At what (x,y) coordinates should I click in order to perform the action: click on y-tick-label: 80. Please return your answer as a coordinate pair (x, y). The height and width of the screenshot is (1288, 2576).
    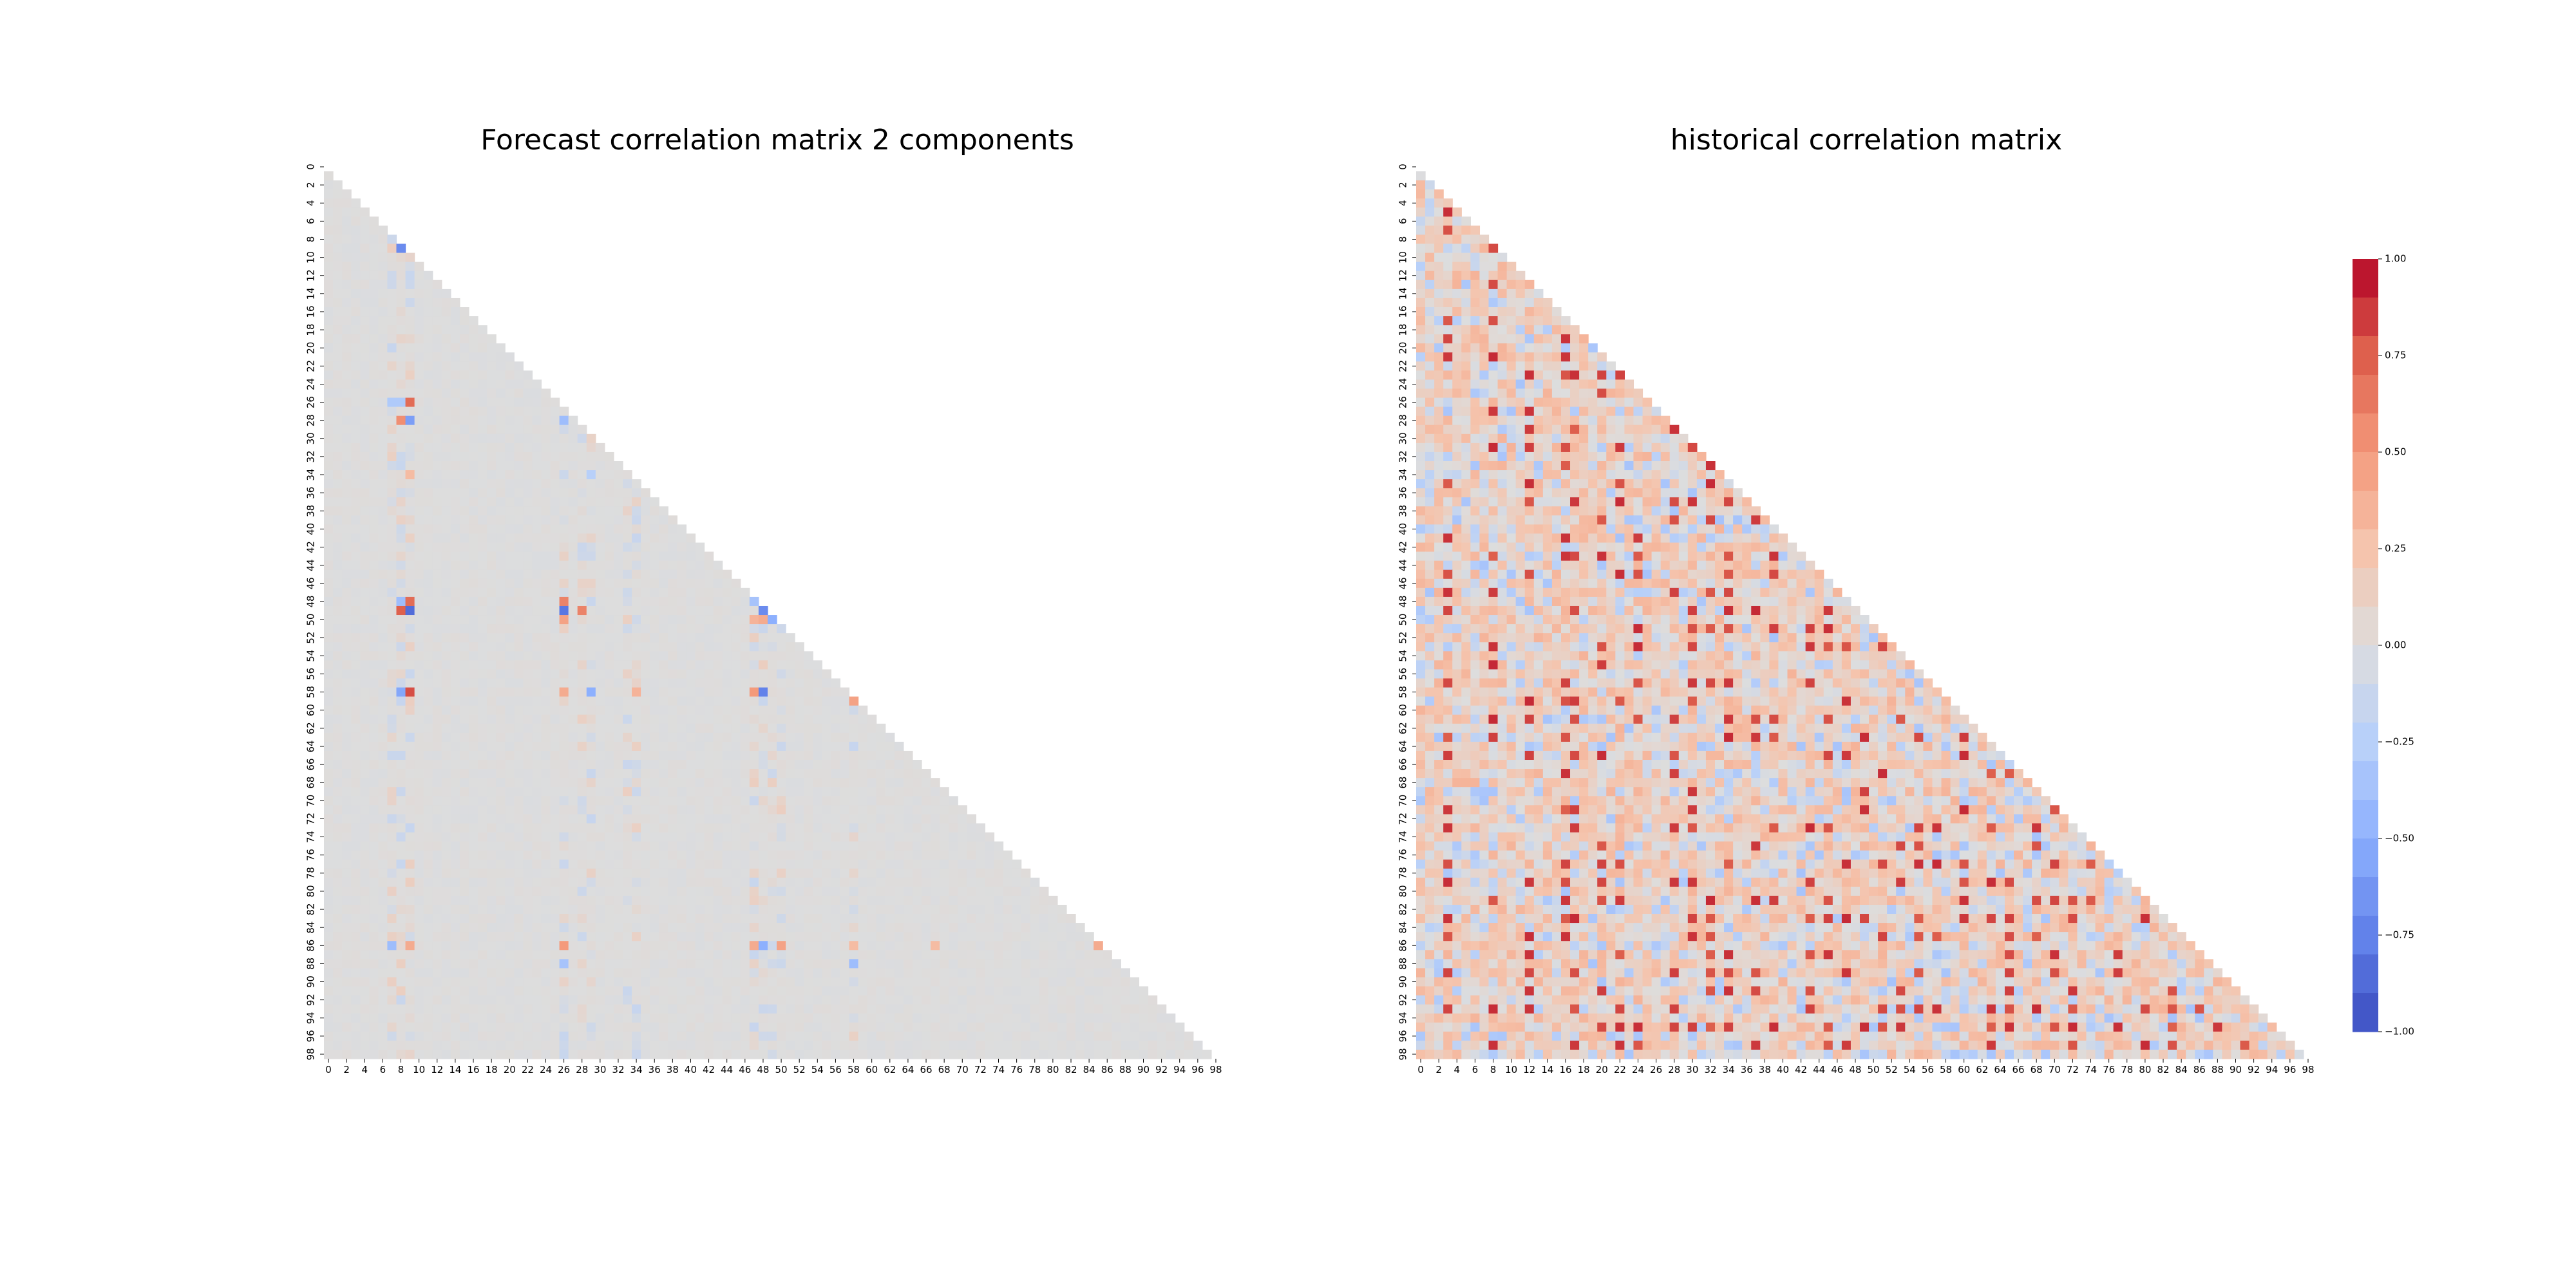
    Looking at the image, I should click on (311, 891).